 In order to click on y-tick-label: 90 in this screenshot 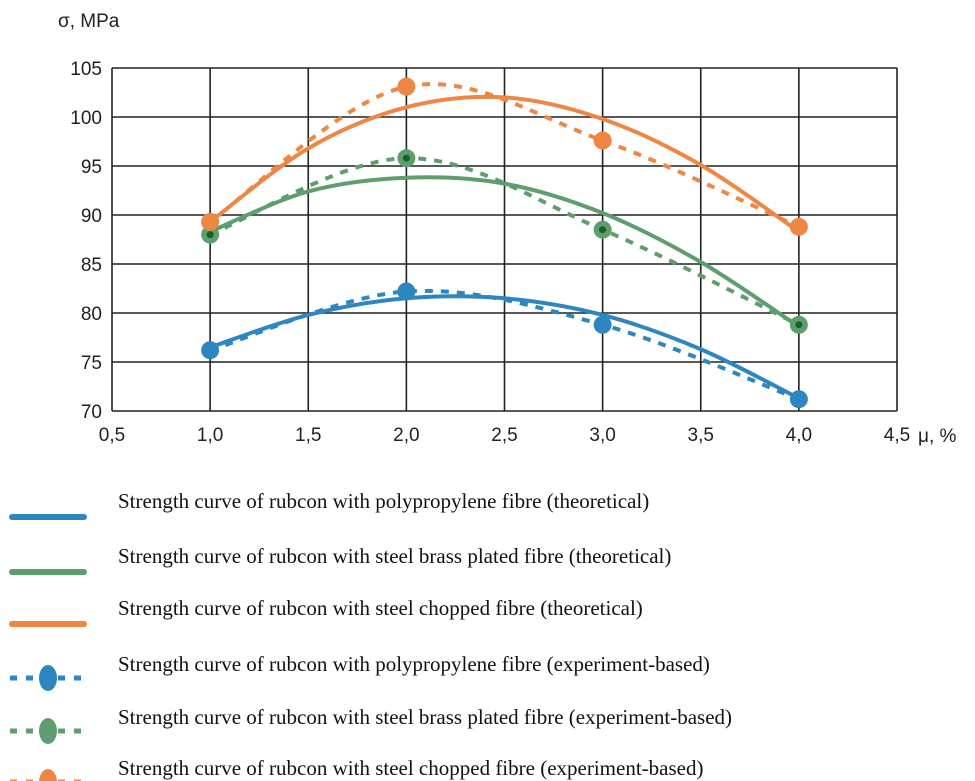, I will do `click(91, 216)`.